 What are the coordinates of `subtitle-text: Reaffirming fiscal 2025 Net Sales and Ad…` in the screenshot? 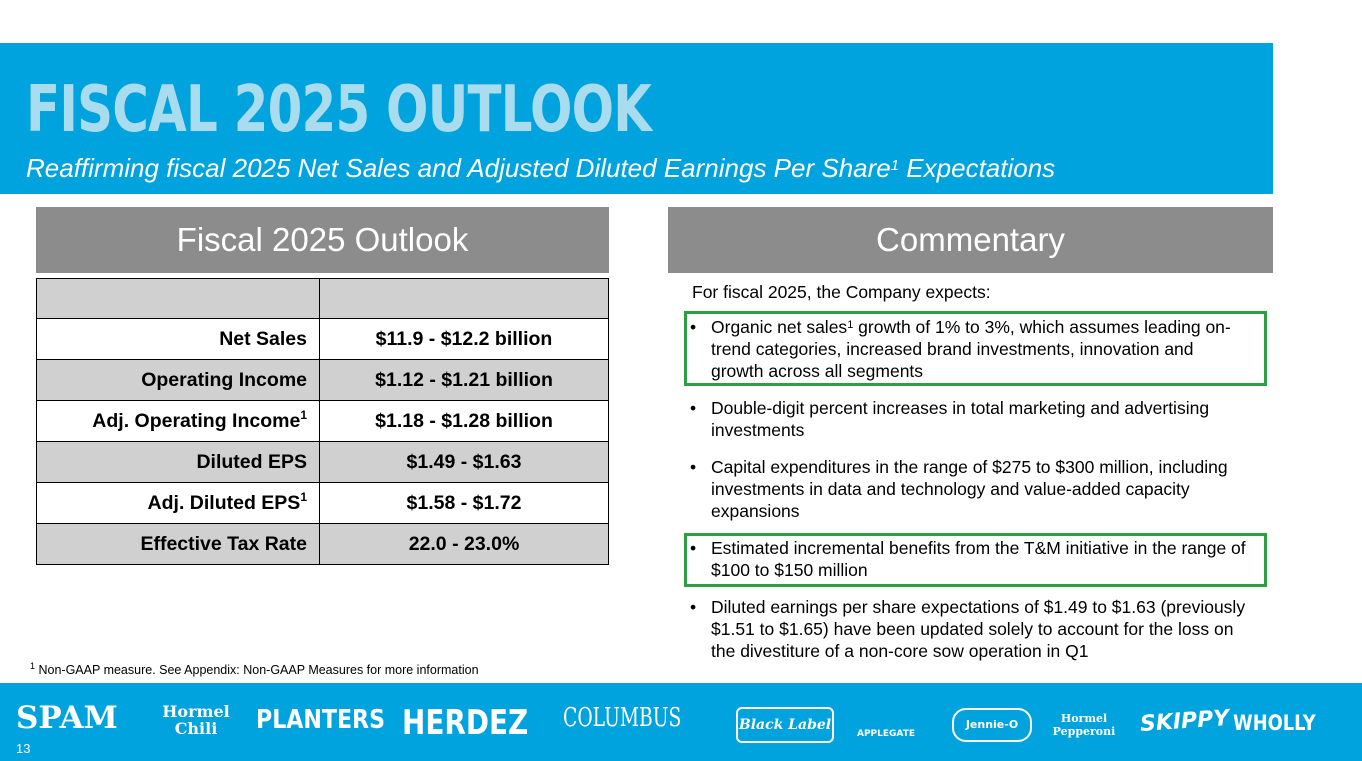 It's located at (458, 168).